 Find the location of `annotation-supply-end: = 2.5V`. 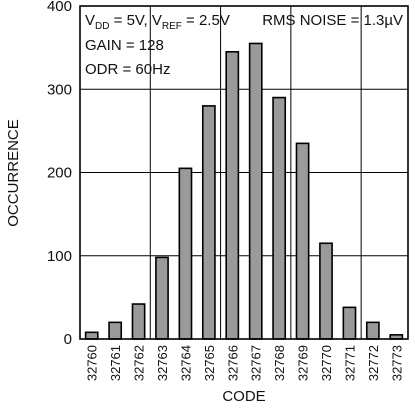

annotation-supply-end: = 2.5V is located at coordinates (206, 20).